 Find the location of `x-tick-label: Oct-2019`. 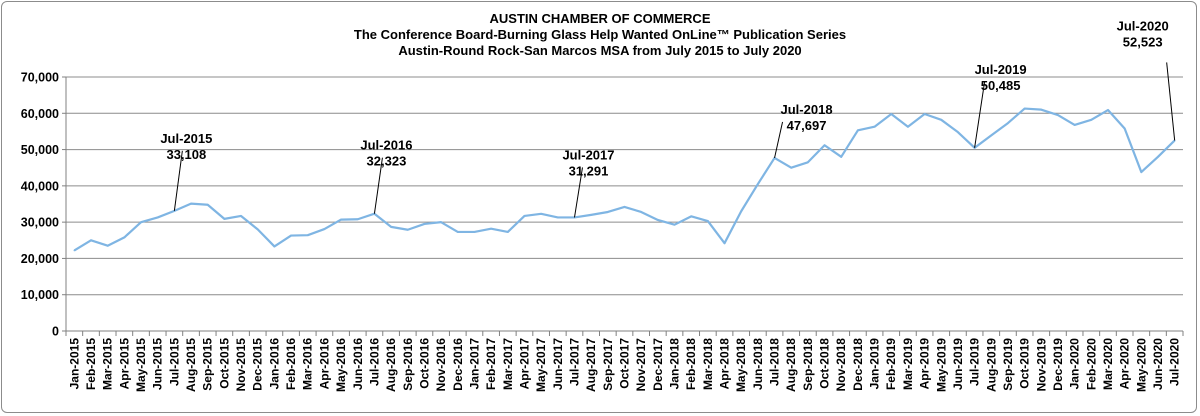

x-tick-label: Oct-2019 is located at coordinates (1025, 363).